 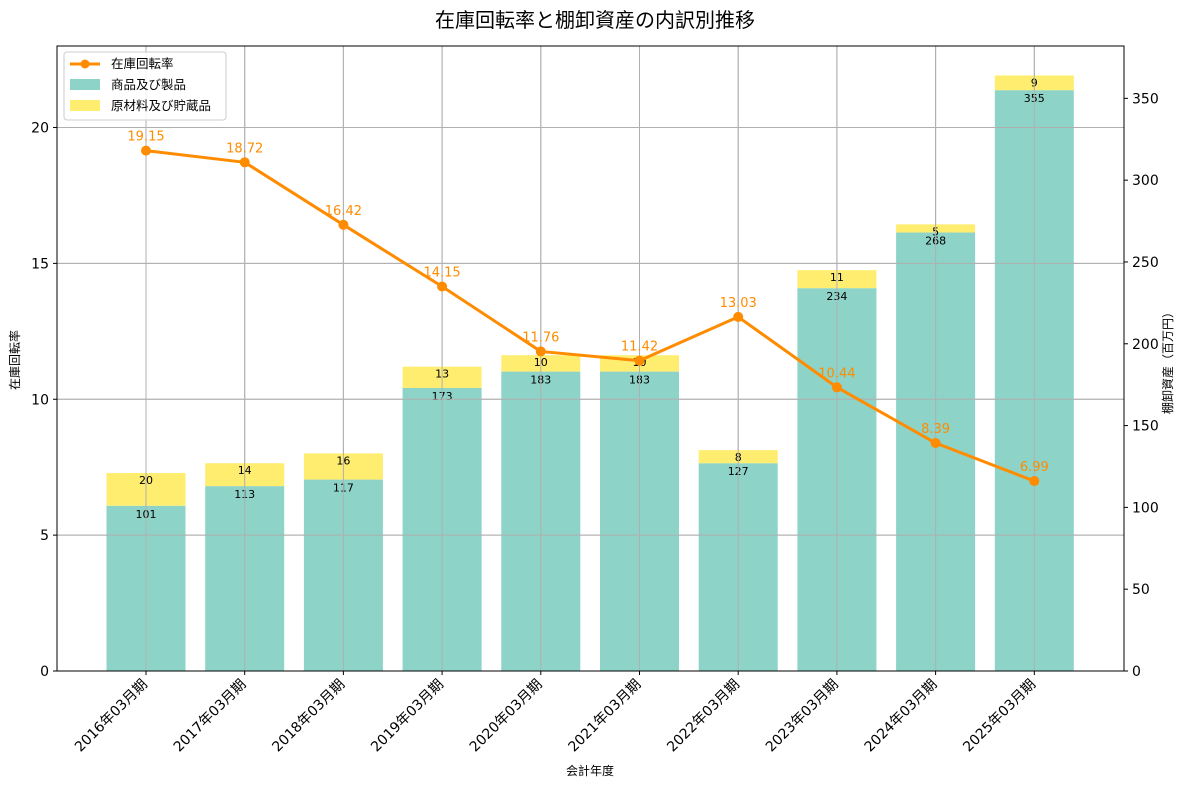 I want to click on right-tick-label: 50, so click(x=1141, y=590).